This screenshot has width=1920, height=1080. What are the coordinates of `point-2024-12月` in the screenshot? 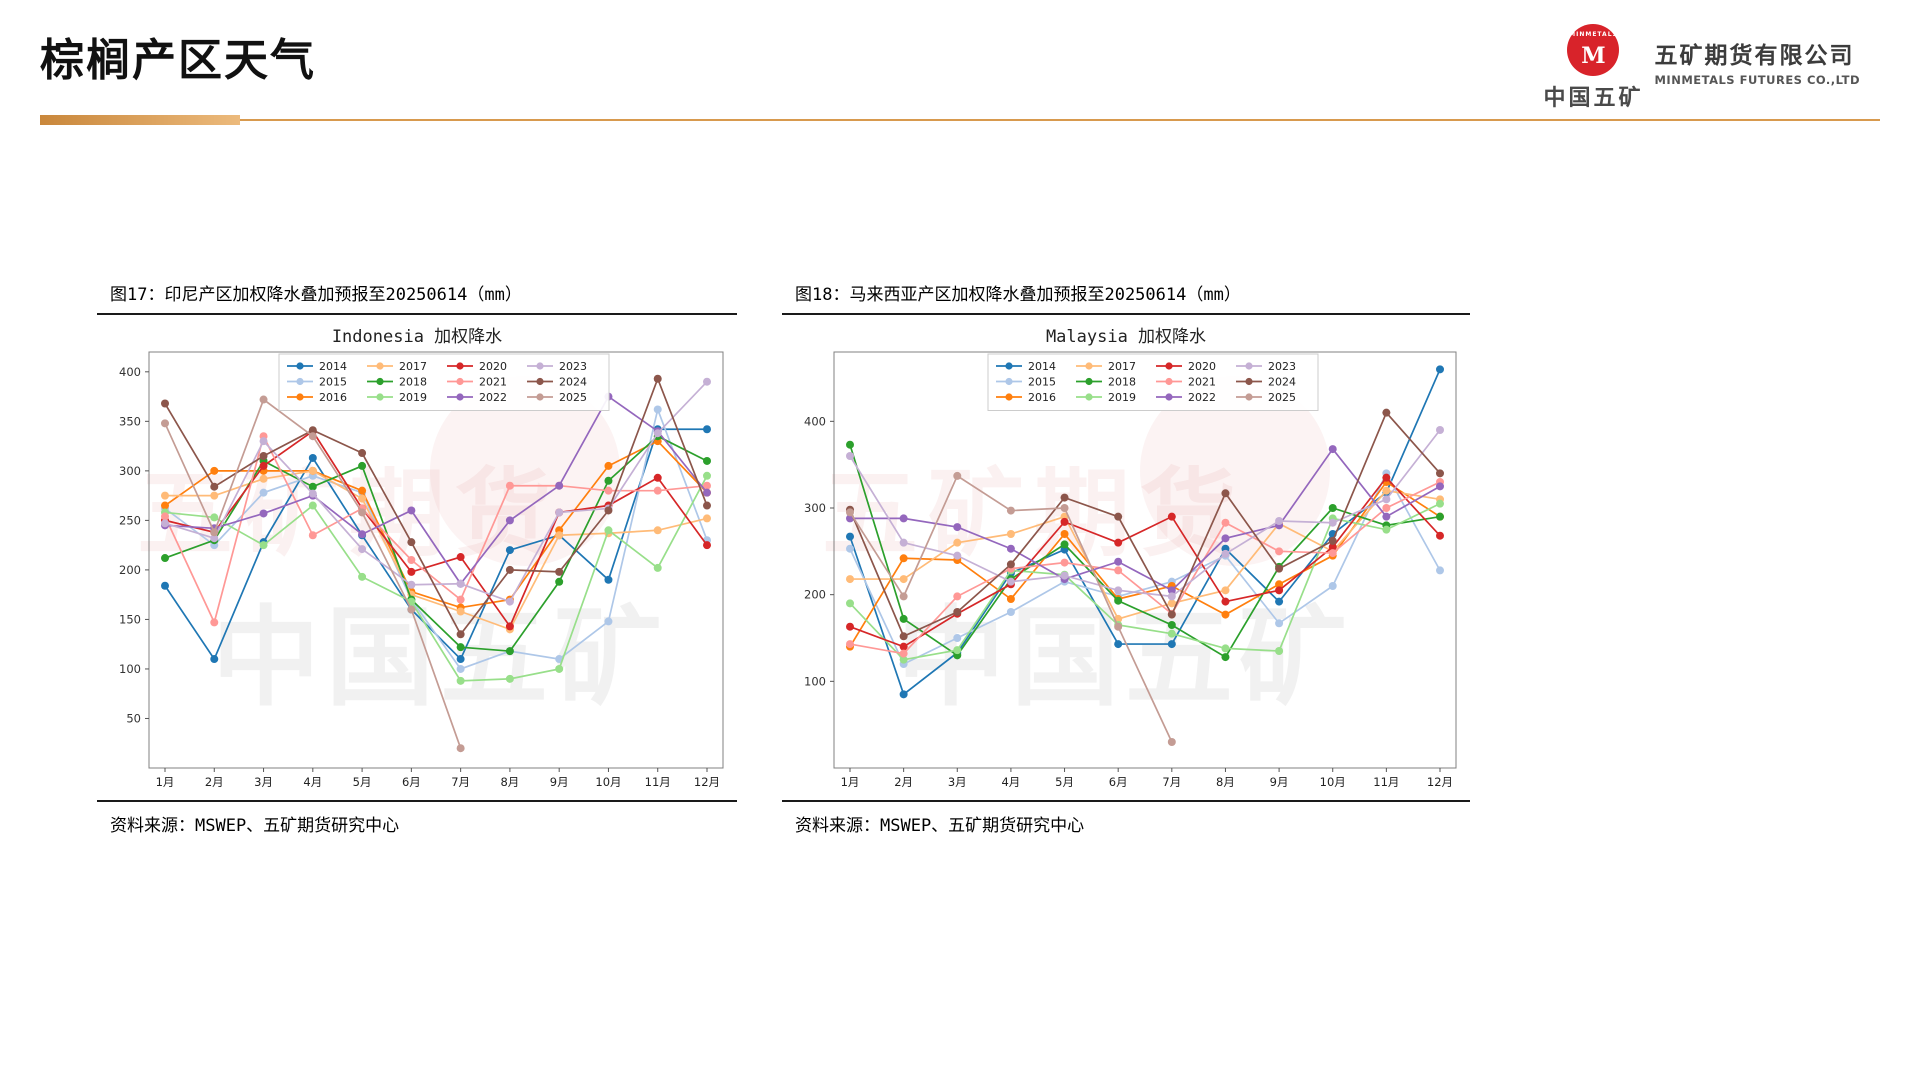 It's located at (707, 505).